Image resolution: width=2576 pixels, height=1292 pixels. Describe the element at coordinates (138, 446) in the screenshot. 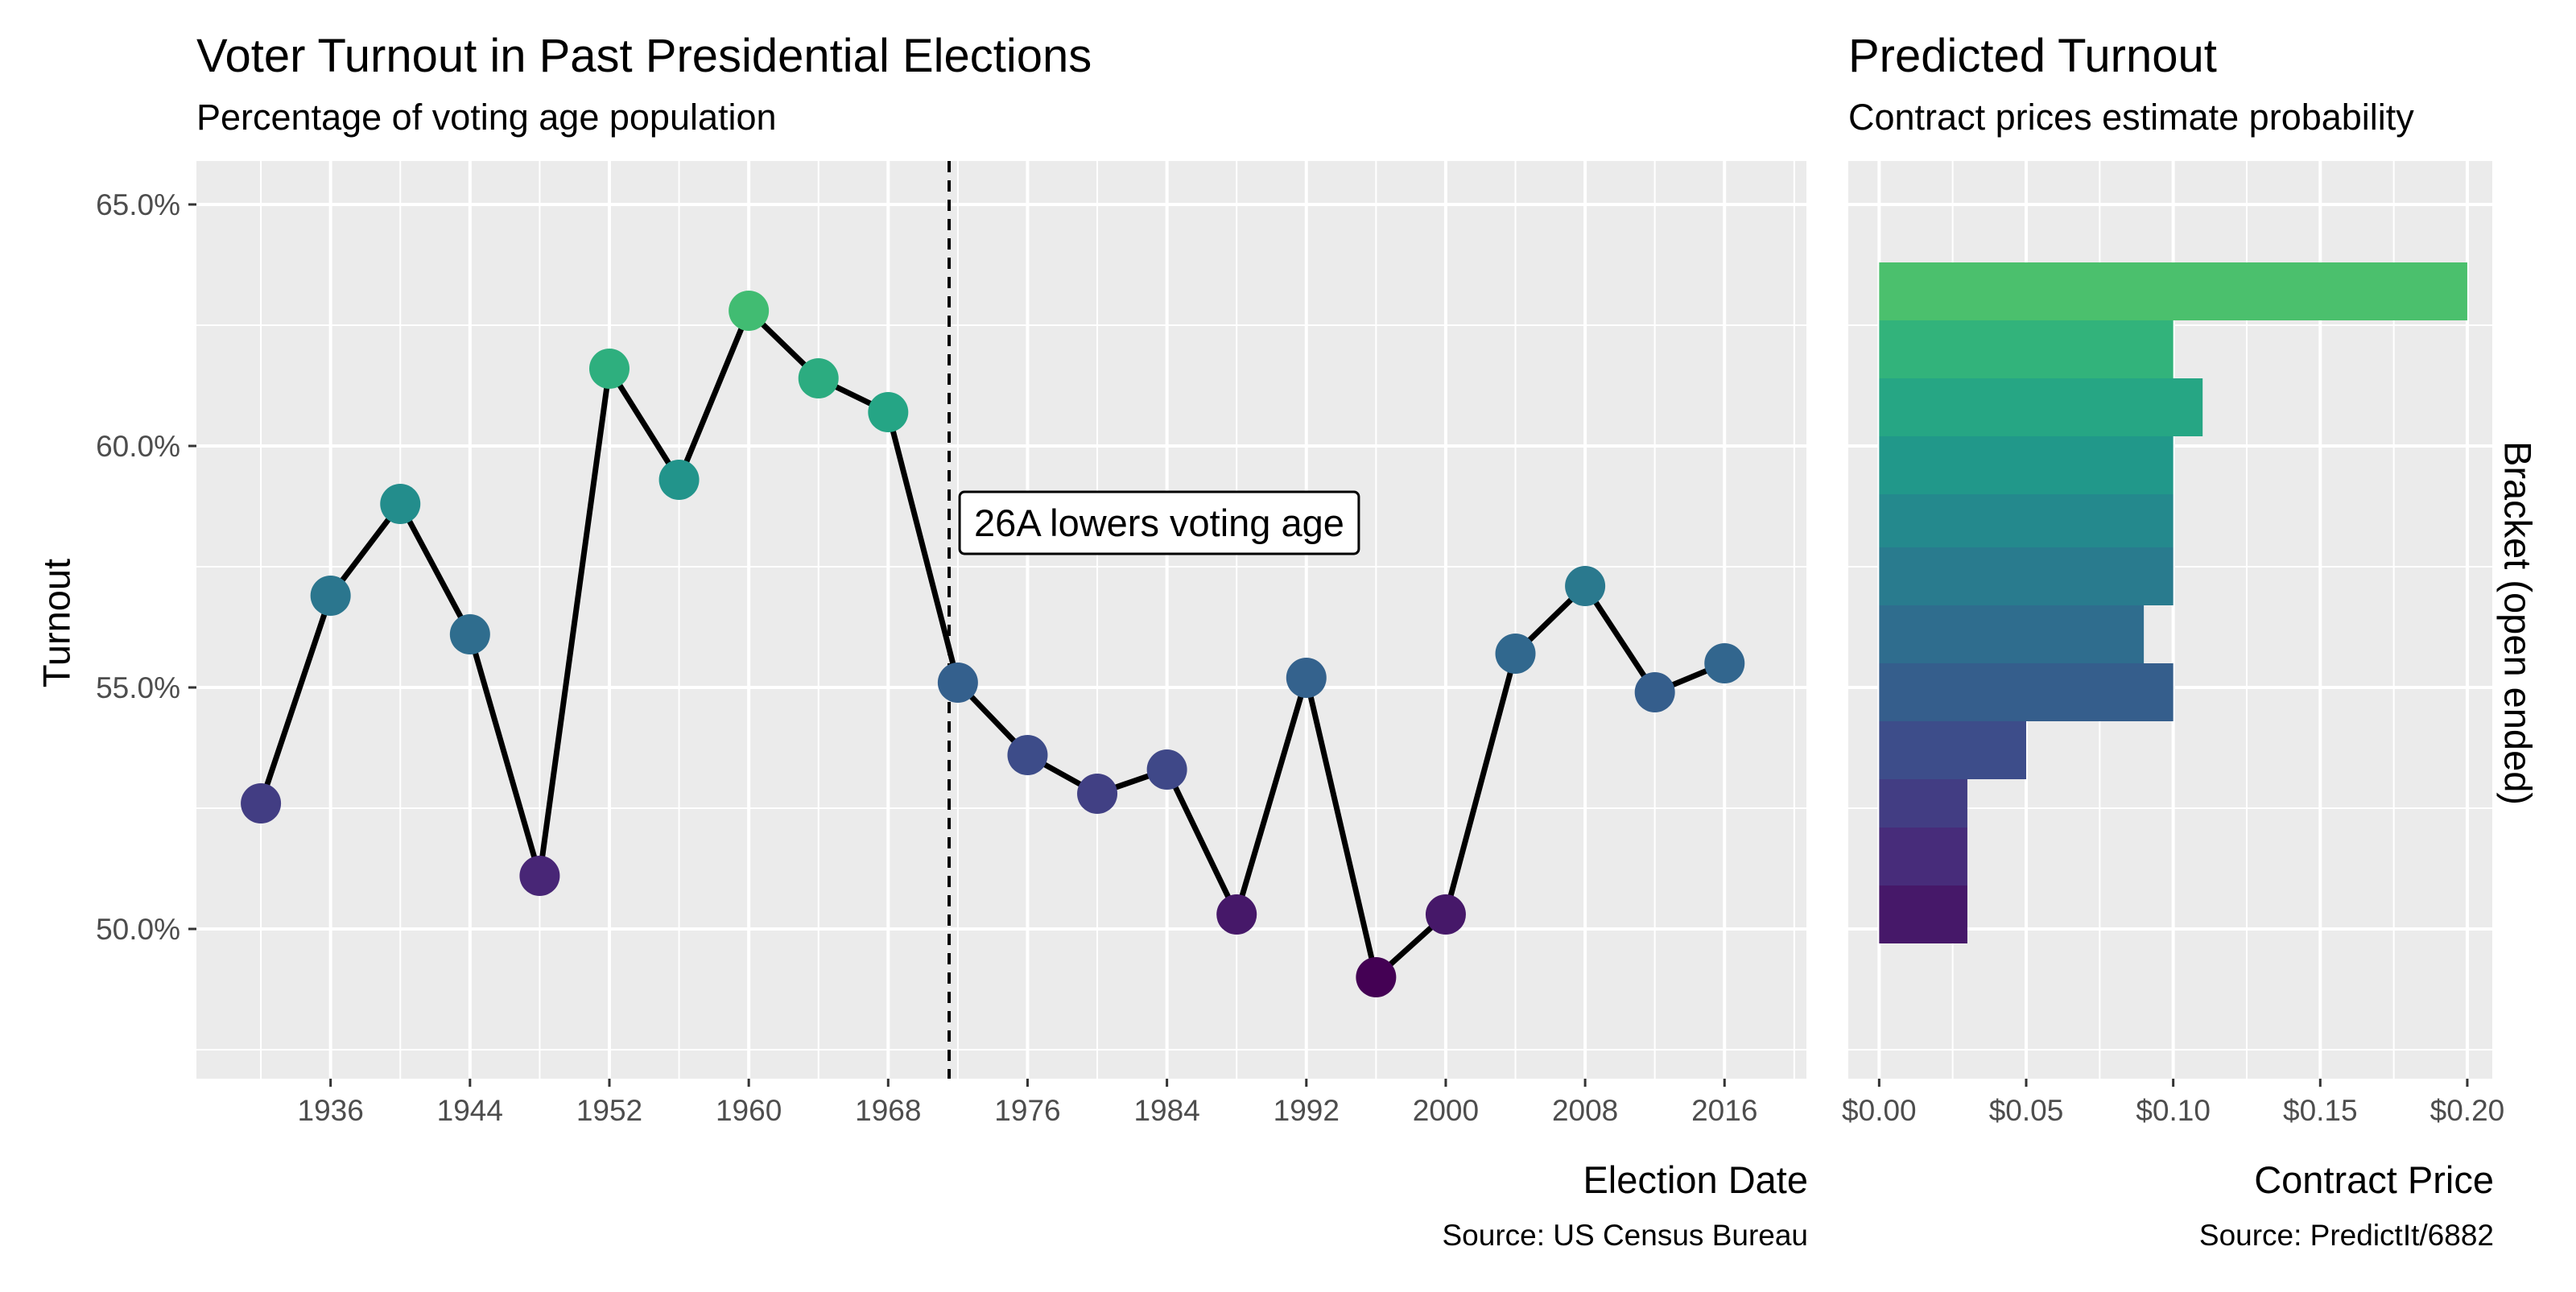

I see `left-y-tick-label: 60.0%` at that location.